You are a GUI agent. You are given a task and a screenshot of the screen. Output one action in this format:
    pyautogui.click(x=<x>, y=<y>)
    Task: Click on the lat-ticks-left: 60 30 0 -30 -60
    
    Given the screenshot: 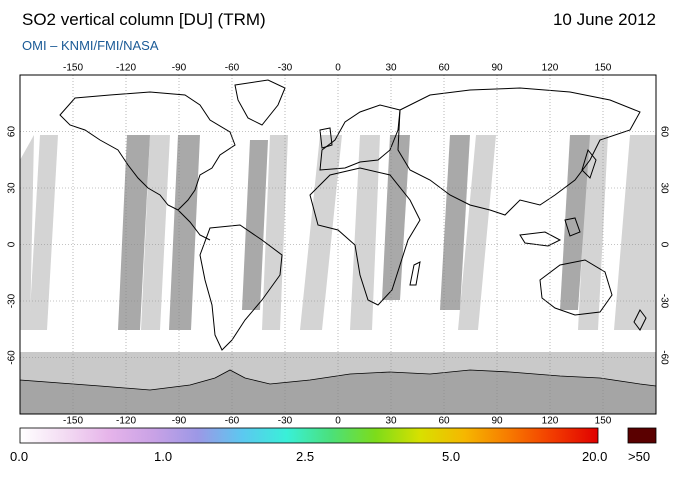 What is the action you would take?
    pyautogui.click(x=12, y=245)
    